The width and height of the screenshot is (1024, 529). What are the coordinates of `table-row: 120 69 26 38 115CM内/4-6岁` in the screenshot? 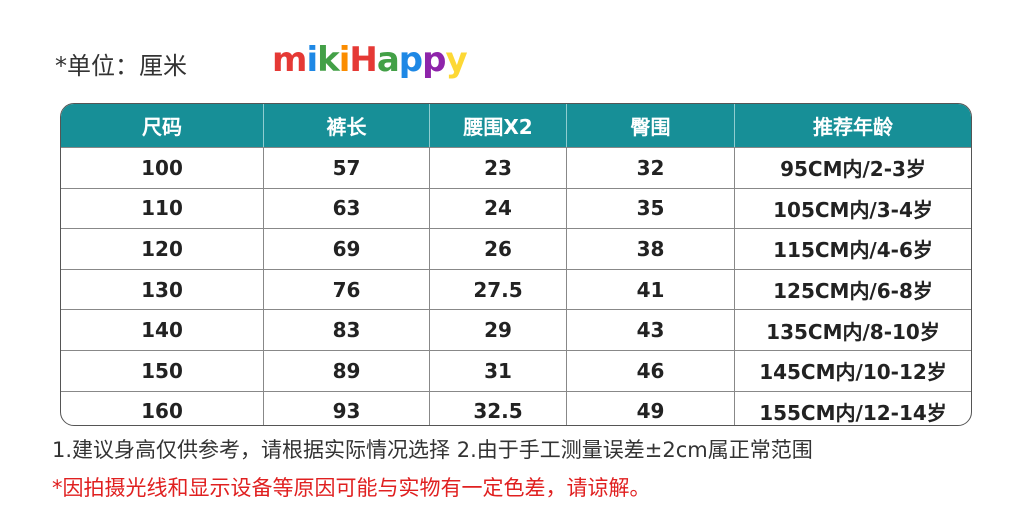 It's located at (516, 248).